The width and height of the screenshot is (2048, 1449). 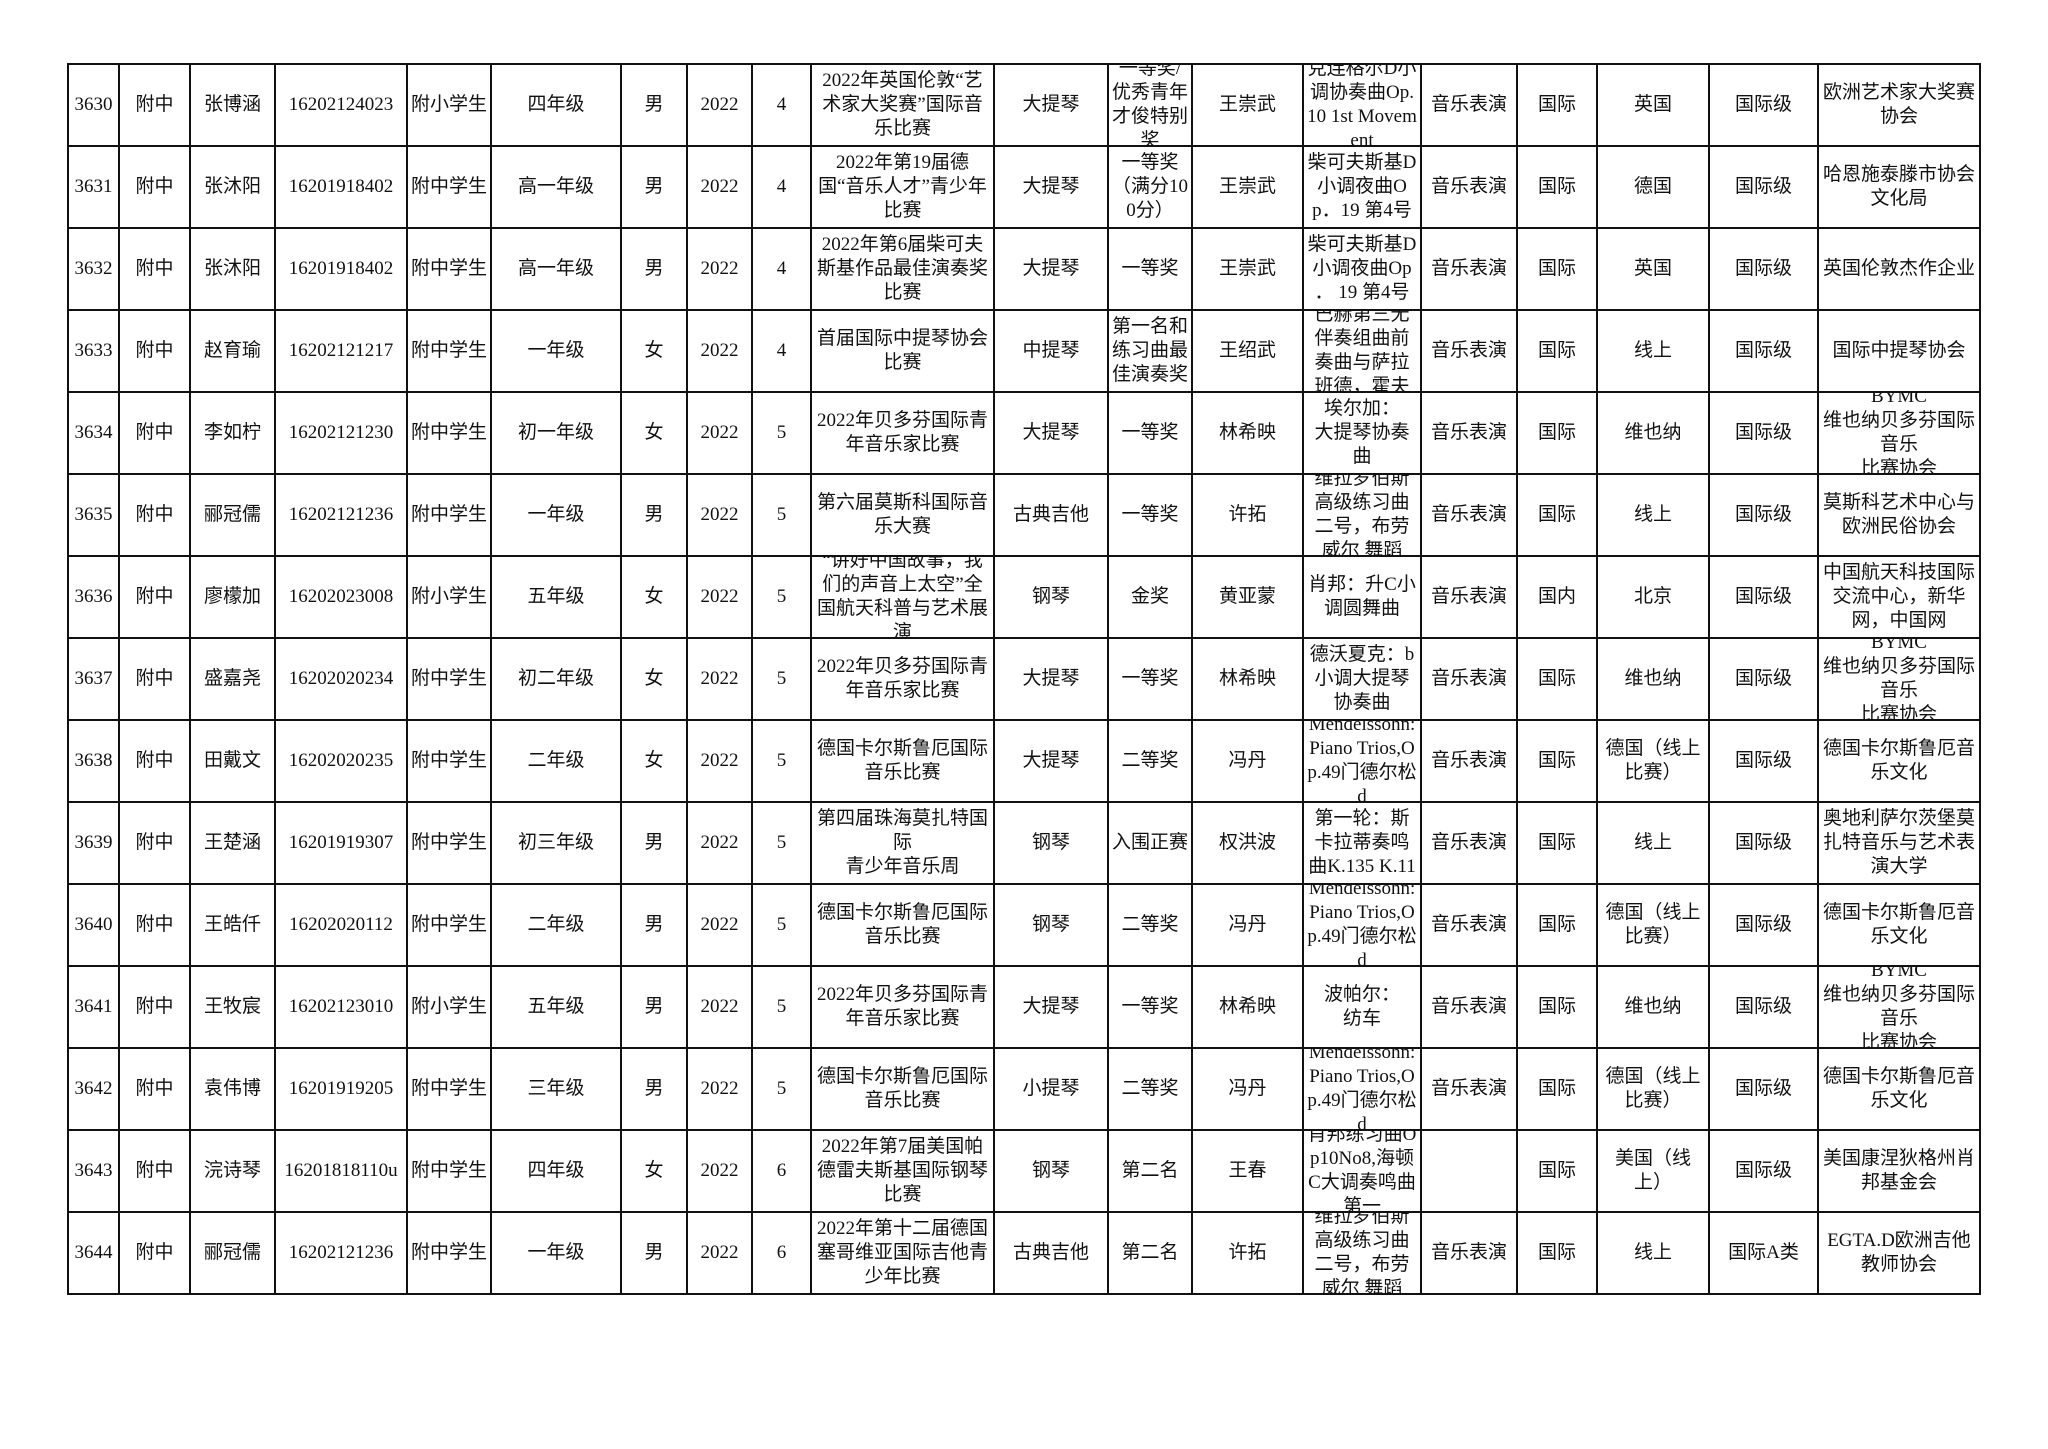 What do you see at coordinates (556, 433) in the screenshot?
I see `cell-grade: 初一年级` at bounding box center [556, 433].